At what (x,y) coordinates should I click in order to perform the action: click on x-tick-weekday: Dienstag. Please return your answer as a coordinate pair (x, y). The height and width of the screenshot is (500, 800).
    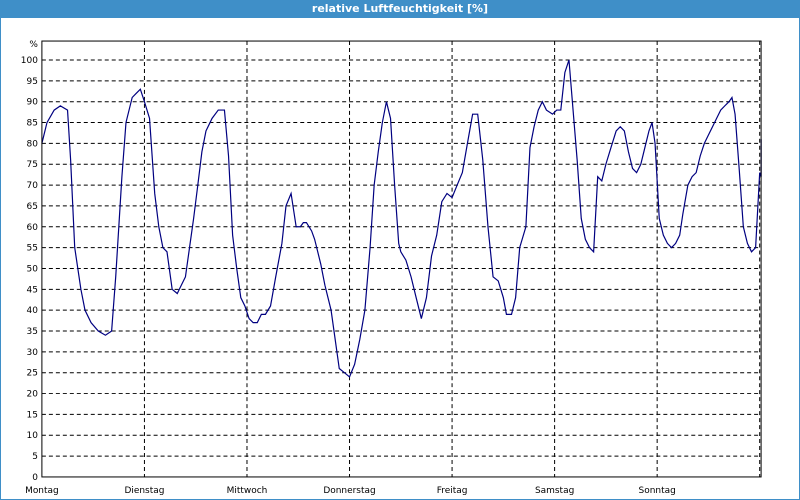
    Looking at the image, I should click on (144, 491).